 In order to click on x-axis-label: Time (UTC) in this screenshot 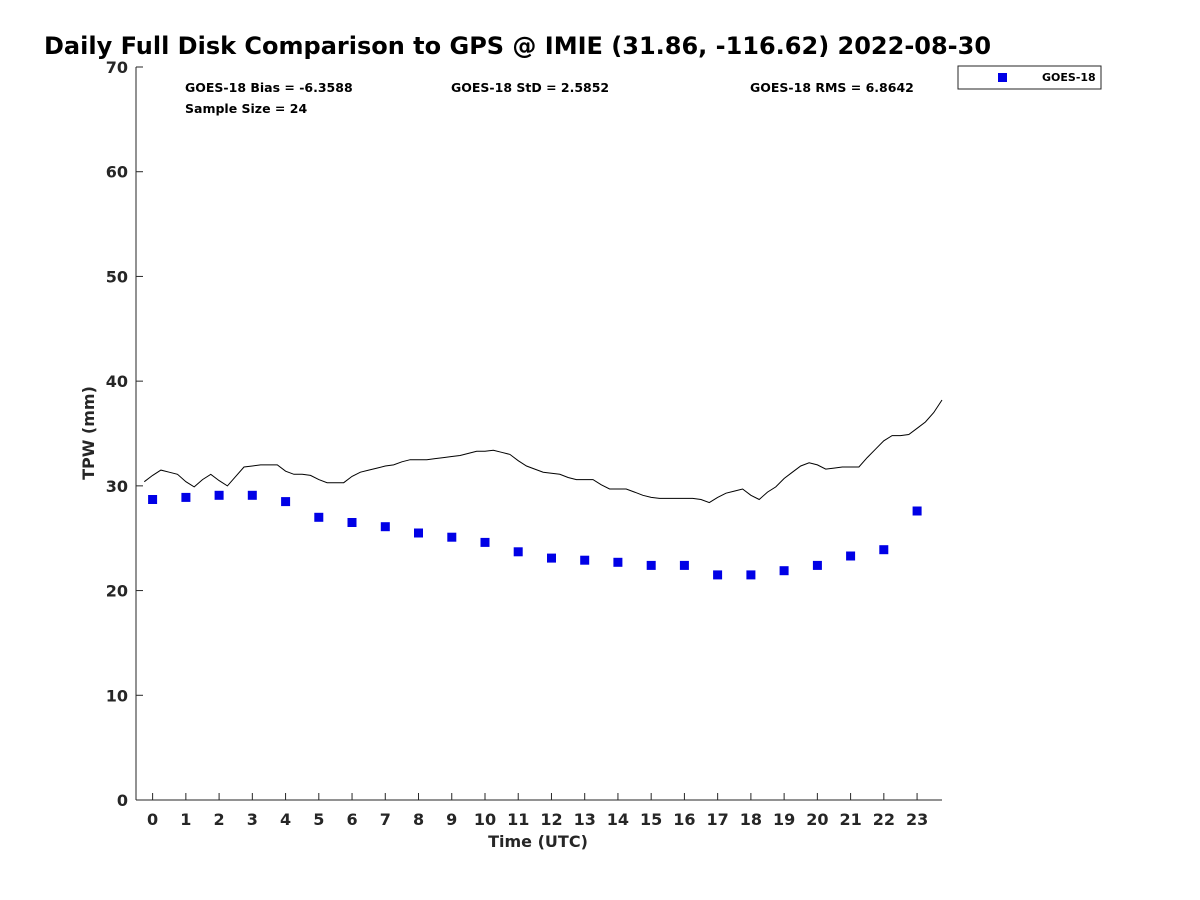, I will do `click(538, 841)`.